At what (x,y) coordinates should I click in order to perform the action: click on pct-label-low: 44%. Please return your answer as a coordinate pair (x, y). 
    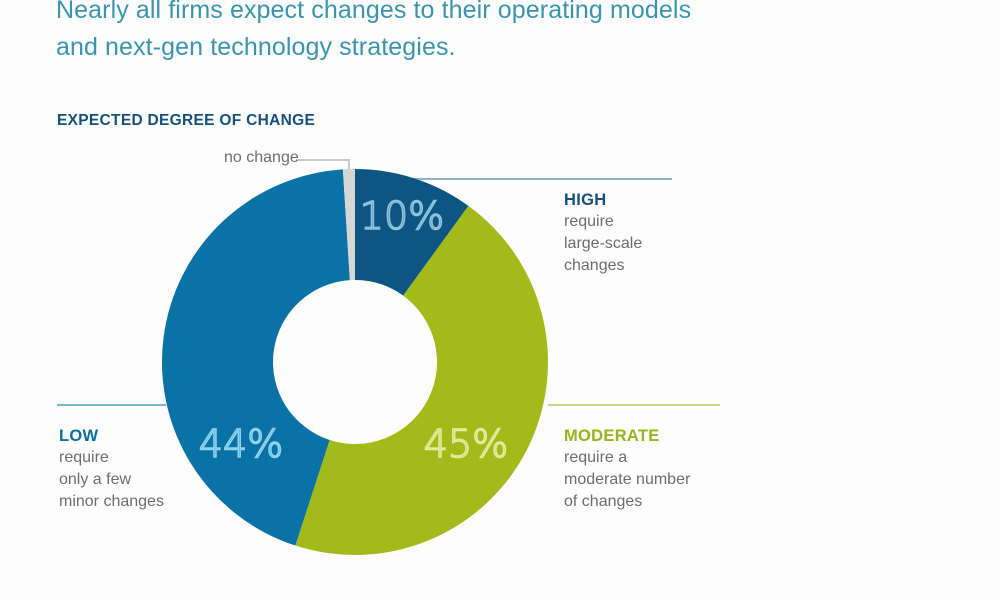
    Looking at the image, I should click on (241, 444).